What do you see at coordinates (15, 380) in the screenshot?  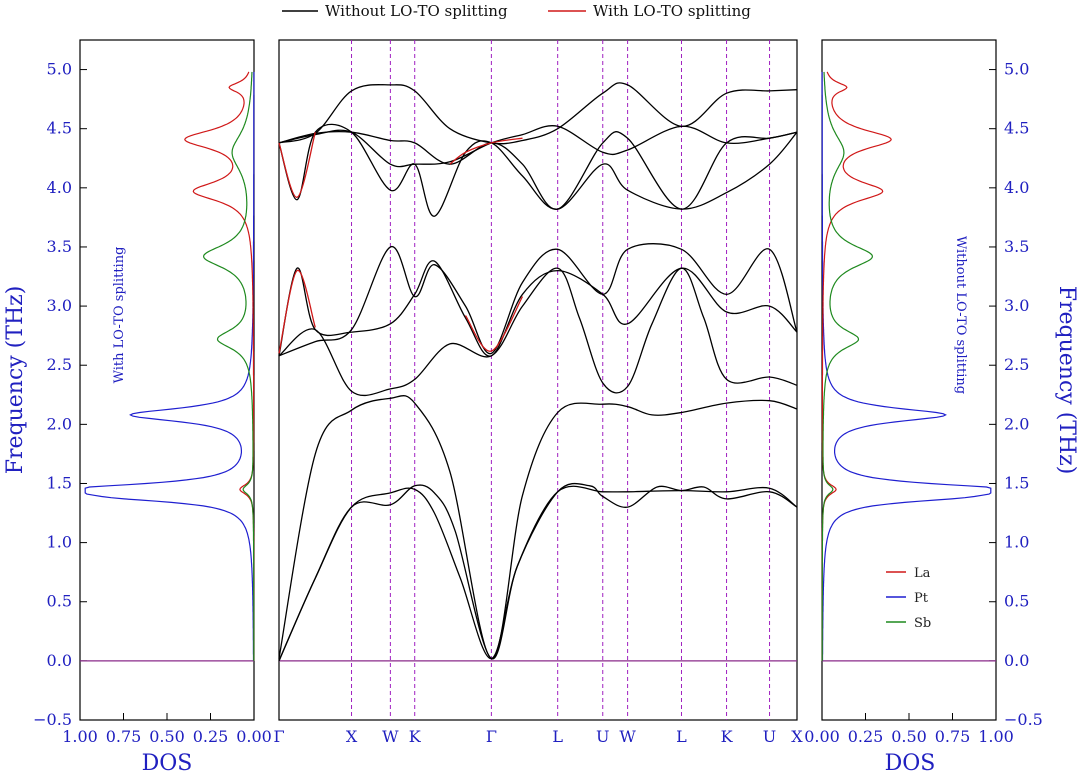 I see `left-ylabel: Frequency (THz)` at bounding box center [15, 380].